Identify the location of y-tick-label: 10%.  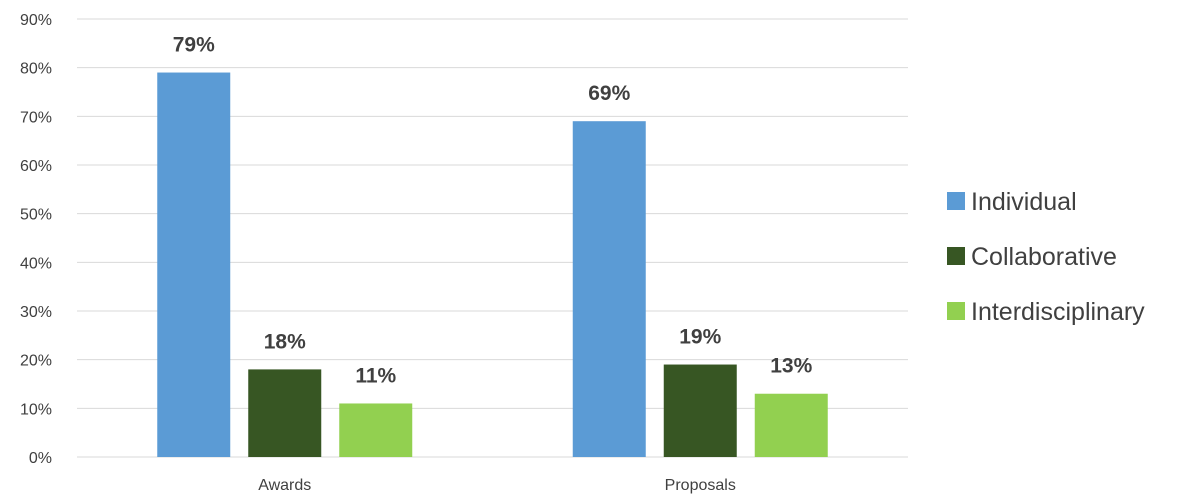
(36, 409).